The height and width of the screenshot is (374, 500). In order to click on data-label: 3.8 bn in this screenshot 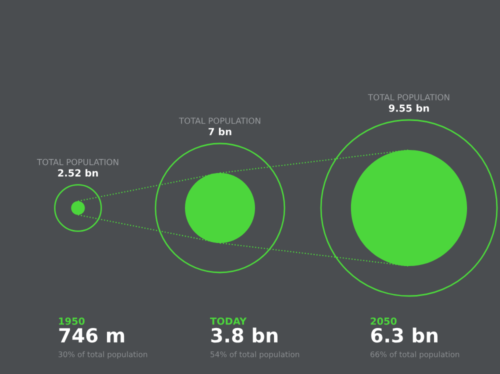, I will do `click(244, 335)`.